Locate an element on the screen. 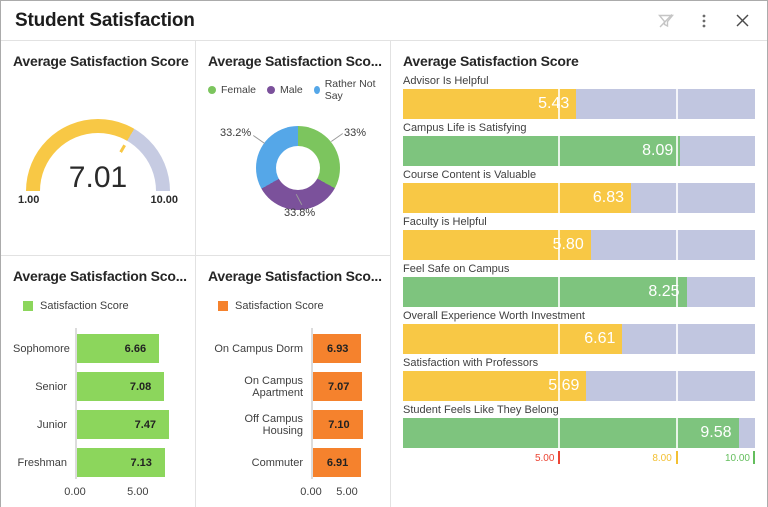  bullet-fill: 8.09 is located at coordinates (542, 151).